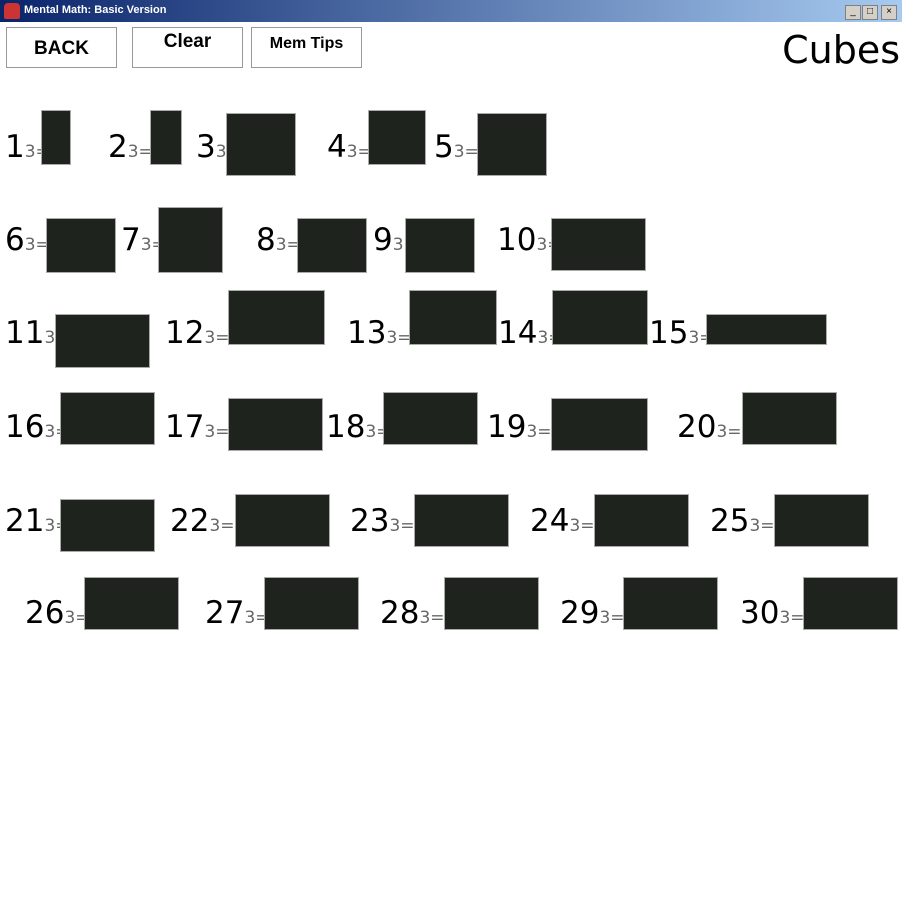 The image size is (902, 900). I want to click on problem-label: 203=, so click(709, 427).